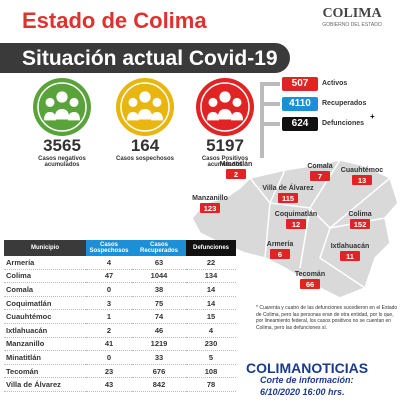 The width and height of the screenshot is (404, 403). What do you see at coordinates (225, 145) in the screenshot?
I see `stat-value: 5197` at bounding box center [225, 145].